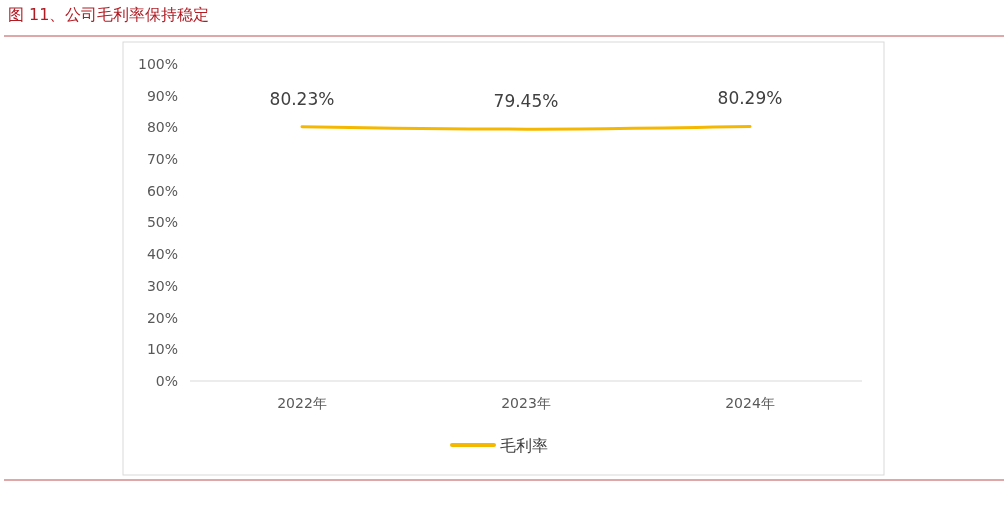 The image size is (1008, 522). Describe the element at coordinates (157, 63) in the screenshot. I see `y-tick-label: 100%` at that location.